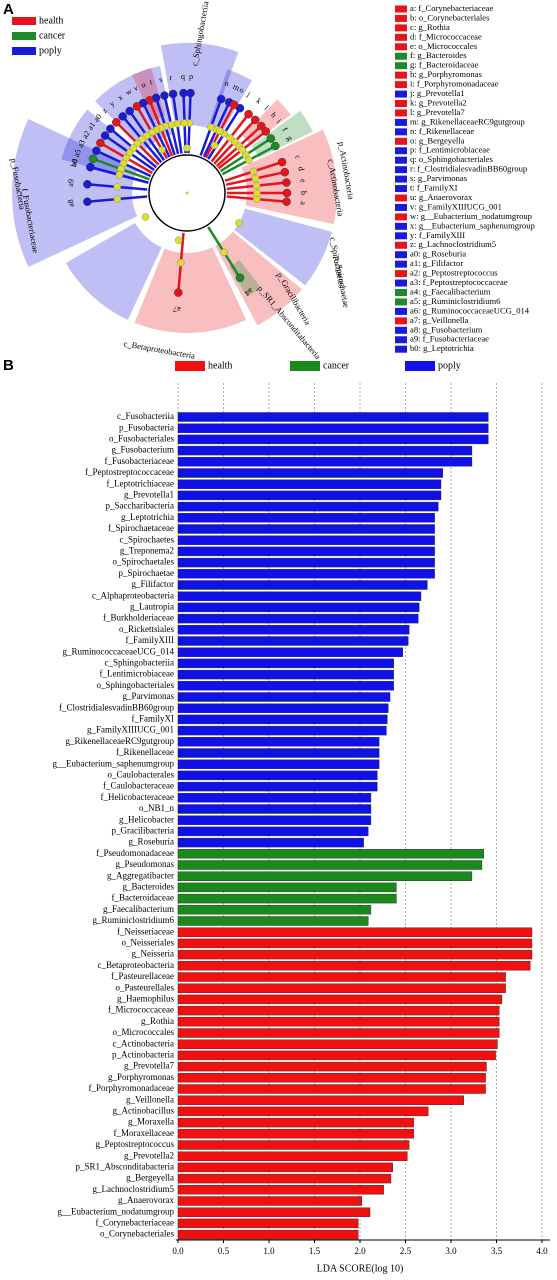 Image resolution: width=557 pixels, height=1280 pixels. I want to click on y-tick-label: c_Spirochaetes, so click(147, 539).